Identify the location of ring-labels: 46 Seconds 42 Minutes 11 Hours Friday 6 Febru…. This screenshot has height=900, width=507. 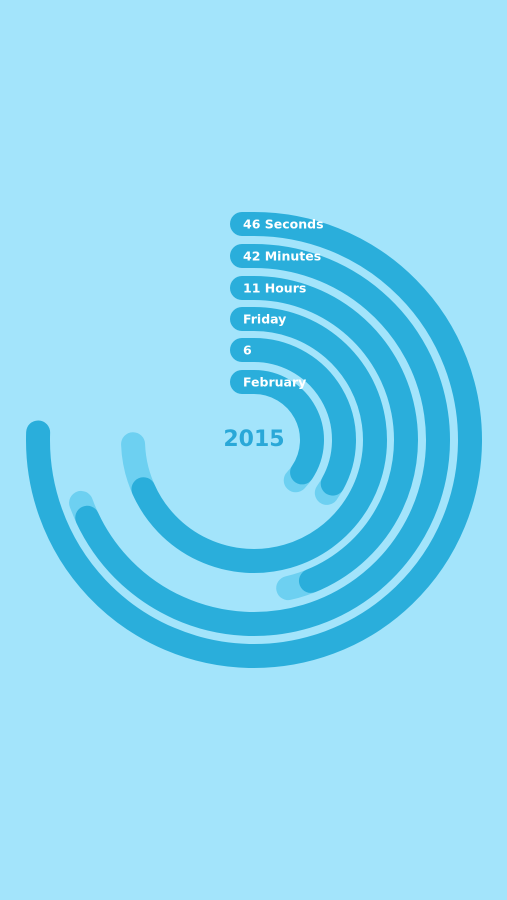
(283, 303).